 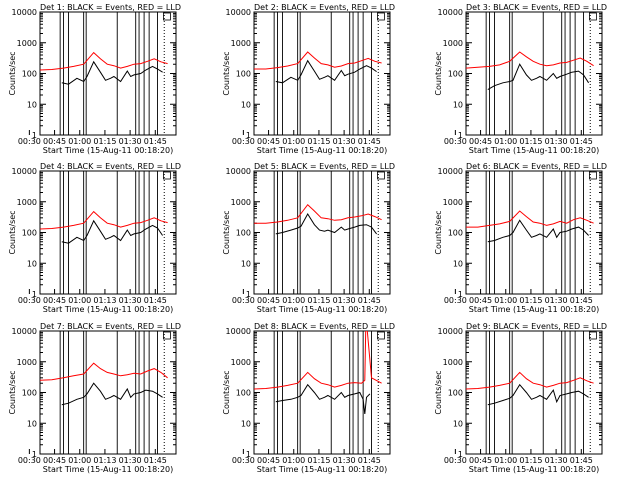 What do you see at coordinates (110, 166) in the screenshot?
I see `panel-title: Det 4: BLACK = Events, RED = LLD` at bounding box center [110, 166].